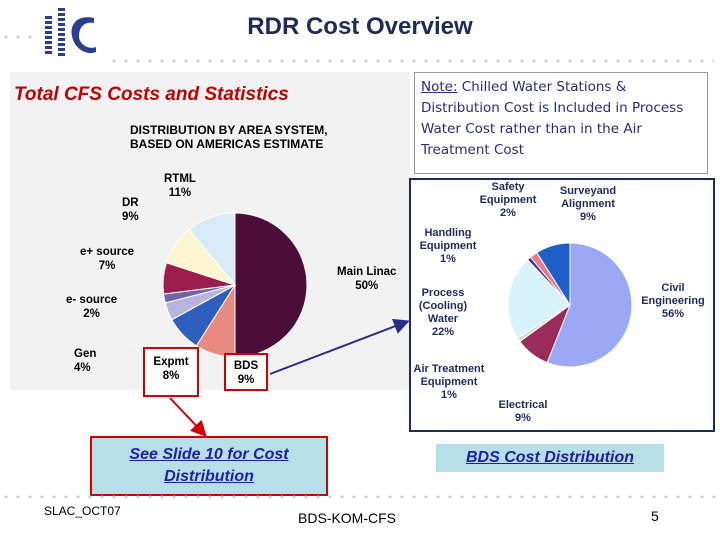 The width and height of the screenshot is (720, 540). Describe the element at coordinates (209, 454) in the screenshot. I see `see-slide-line-1: See Slide 10 for Cost` at that location.